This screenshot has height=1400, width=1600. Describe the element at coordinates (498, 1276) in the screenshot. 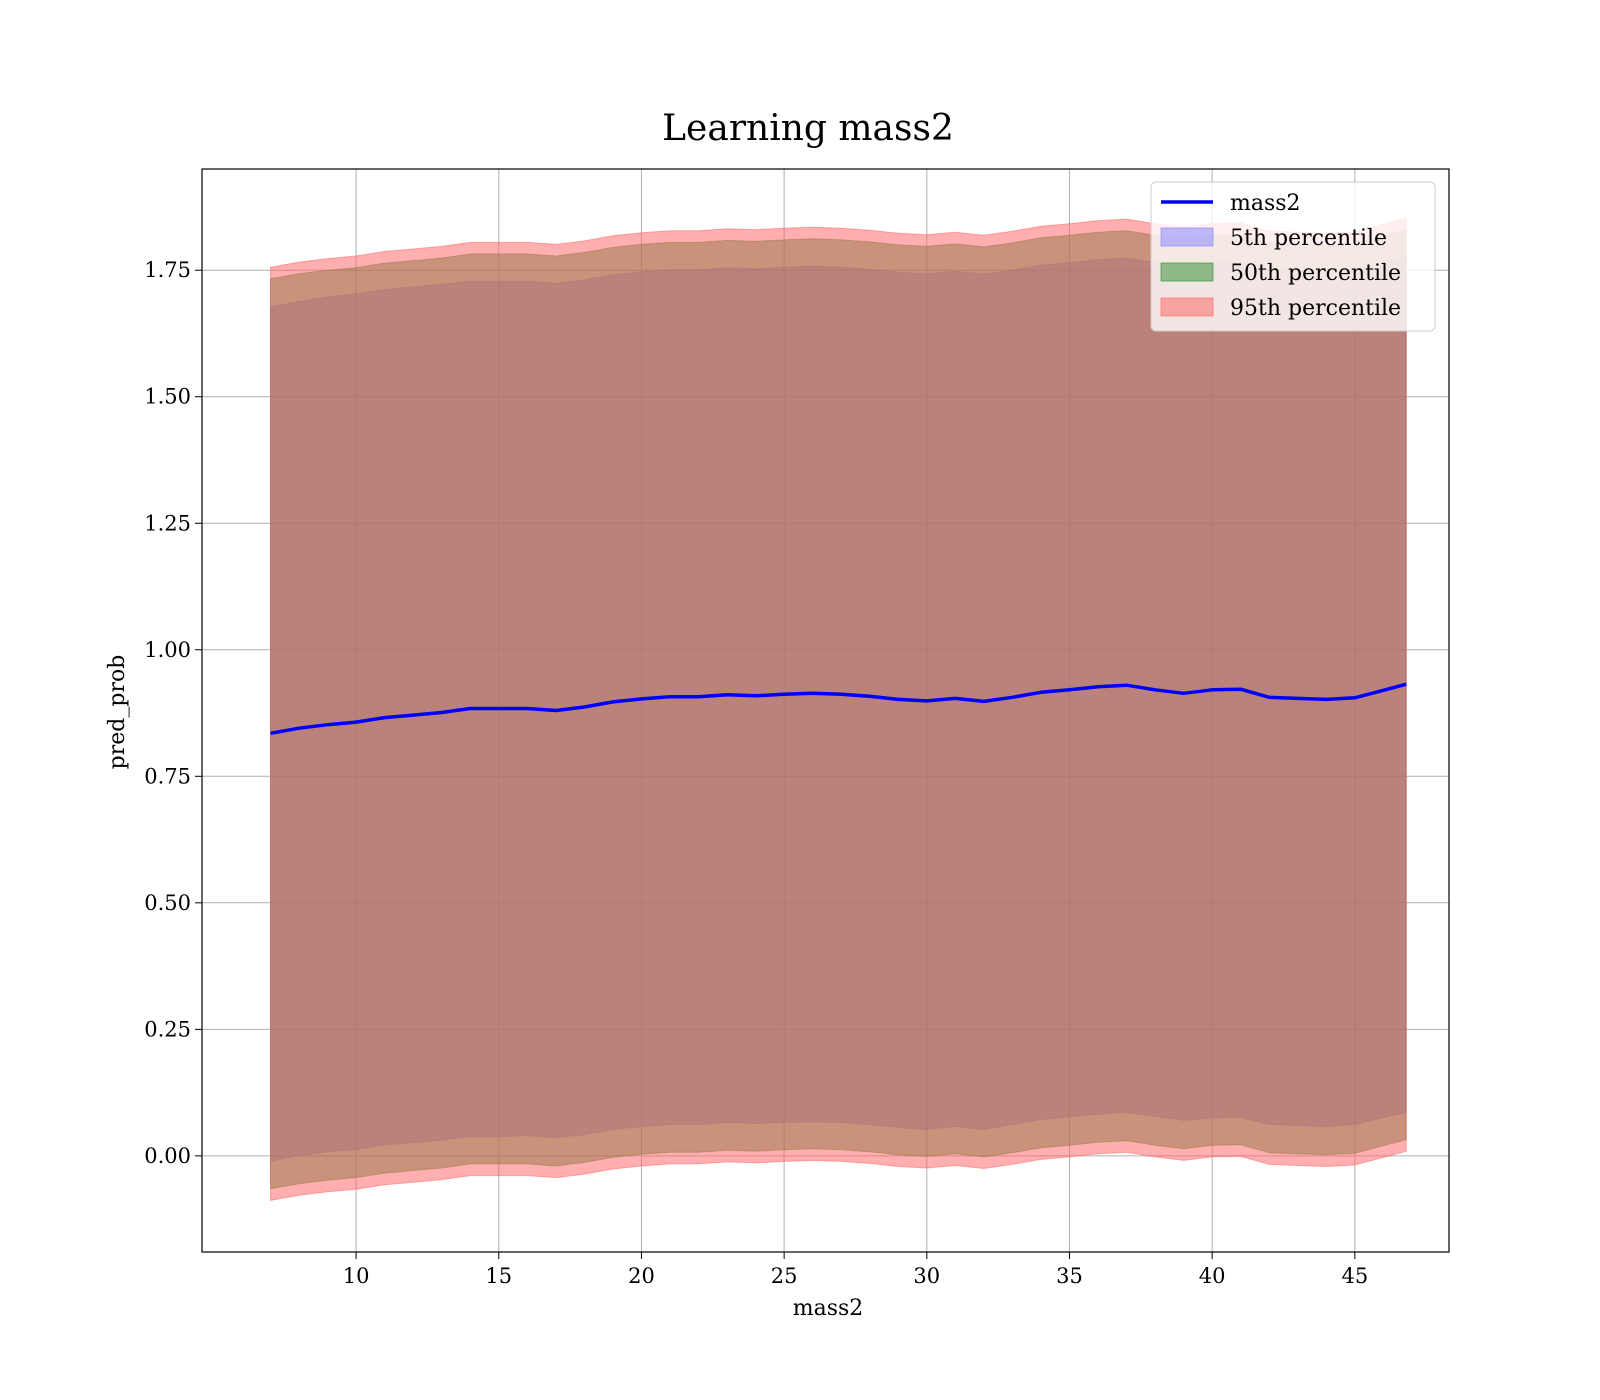

I see `x-tick-label: 15` at that location.